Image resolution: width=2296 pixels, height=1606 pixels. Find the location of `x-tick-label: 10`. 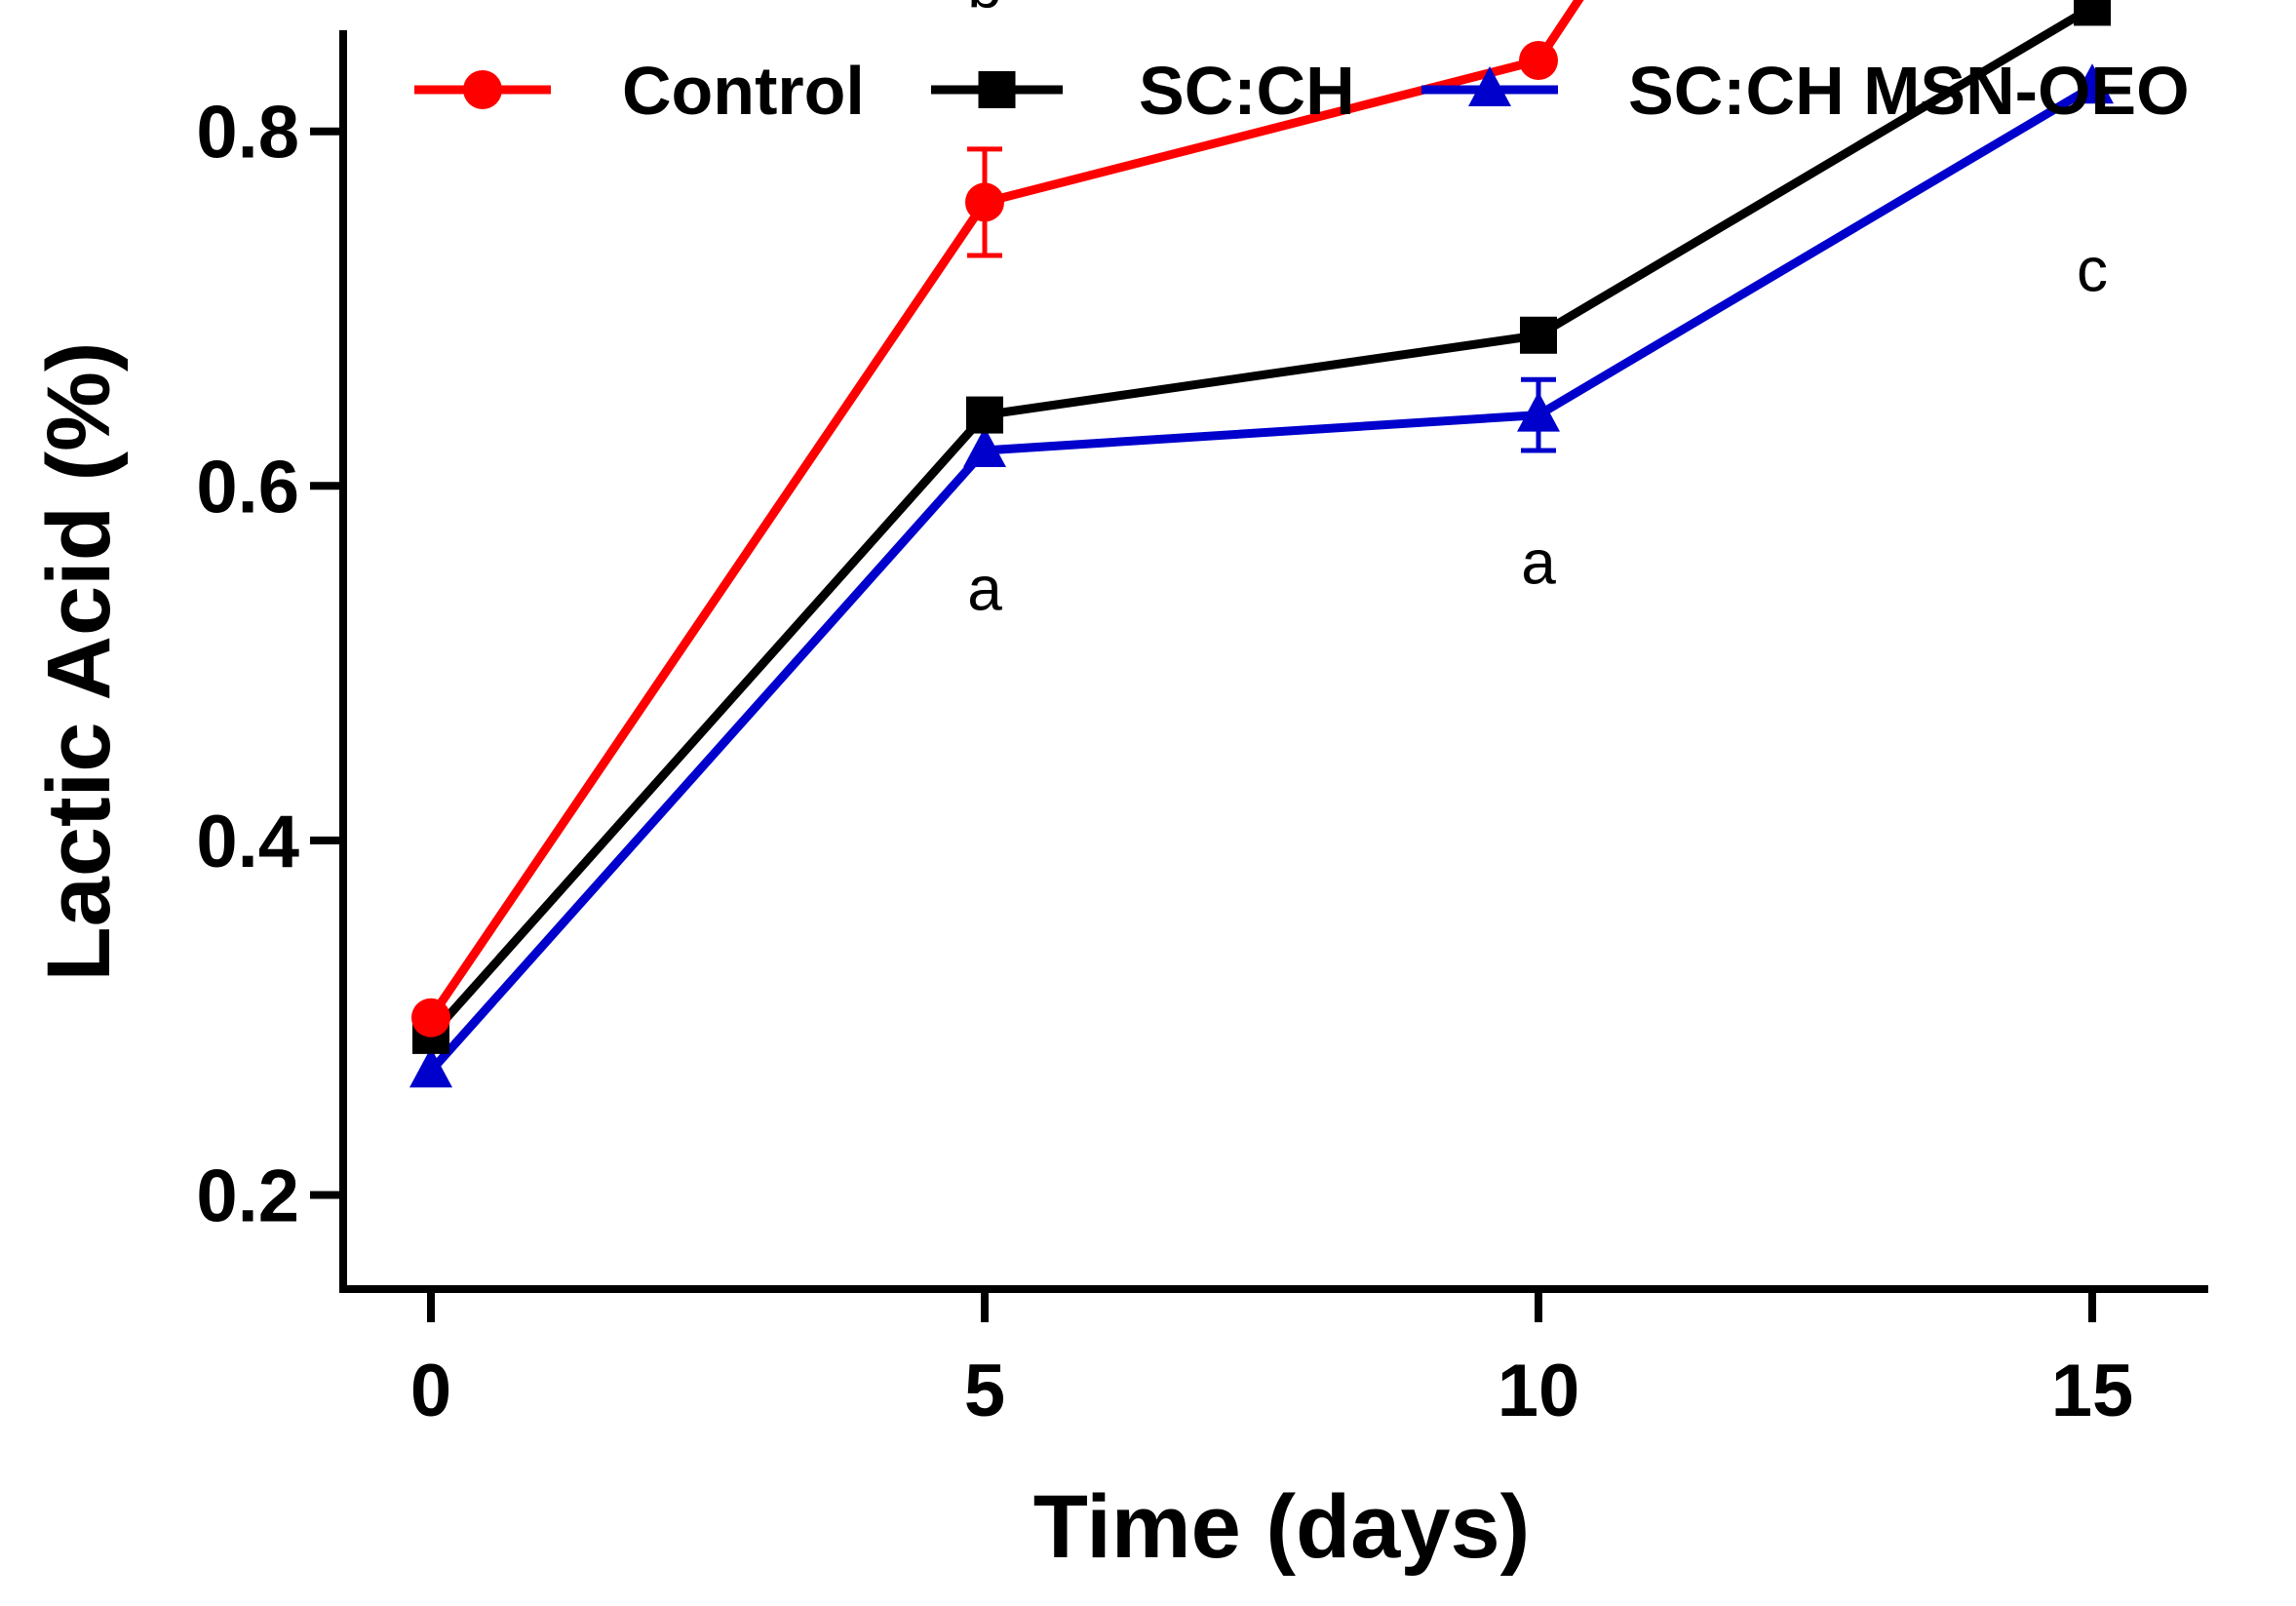

x-tick-label: 10 is located at coordinates (1539, 1391).